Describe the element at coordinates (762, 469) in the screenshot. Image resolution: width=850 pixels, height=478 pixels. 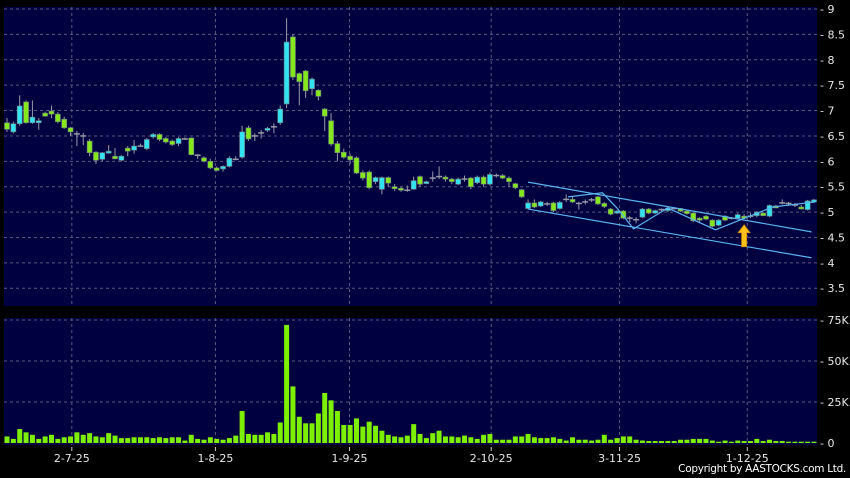
I see `copyright-text: Copyright by AASTOCKS.com Ltd.` at that location.